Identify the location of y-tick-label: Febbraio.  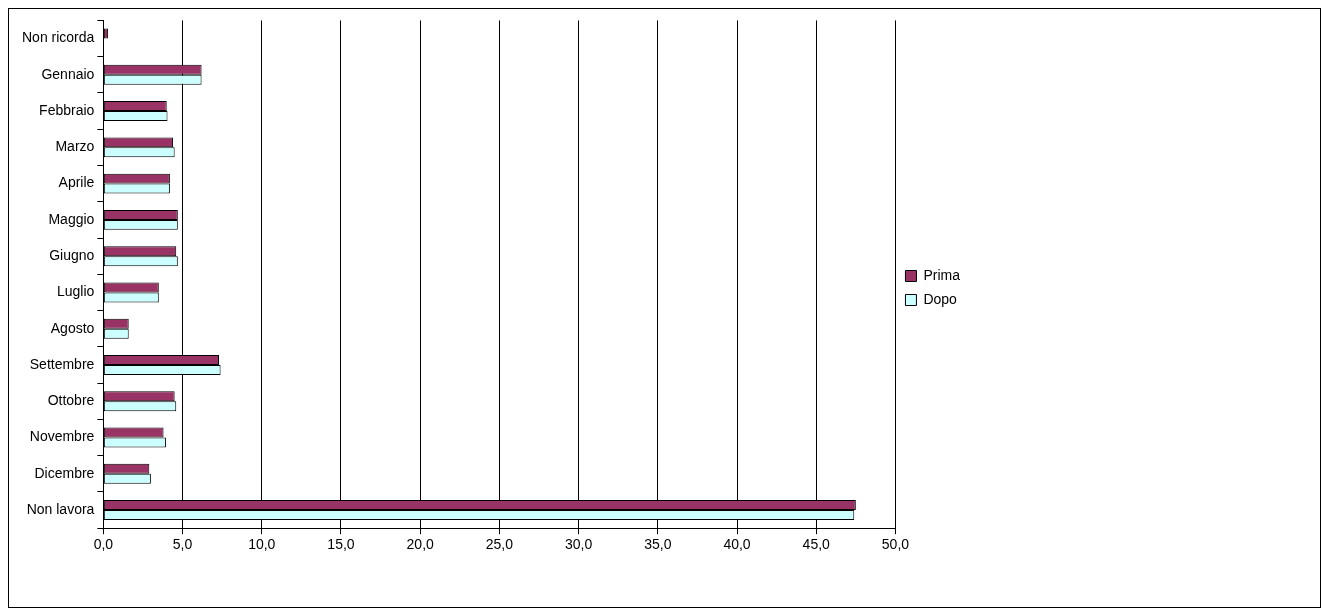
(67, 109).